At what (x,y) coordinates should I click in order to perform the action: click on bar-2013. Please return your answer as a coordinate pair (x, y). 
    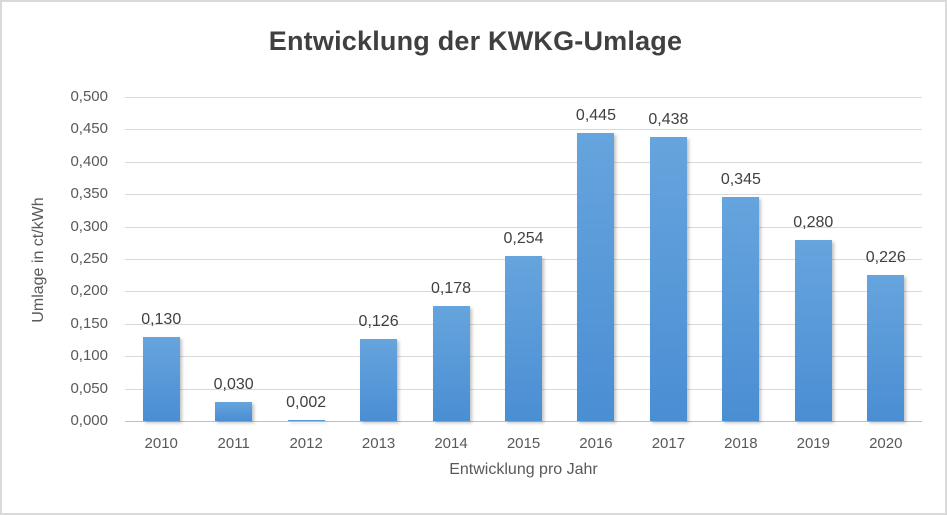
    Looking at the image, I should click on (379, 380).